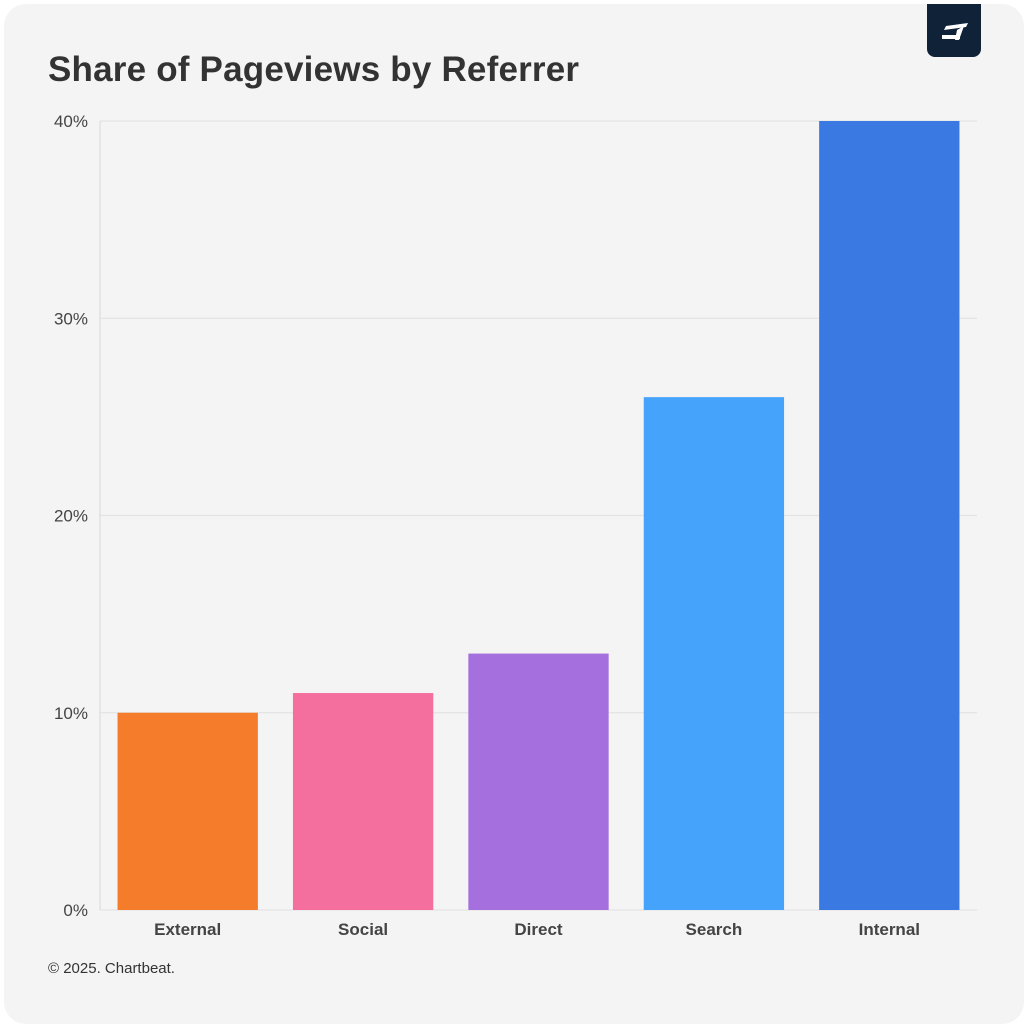 The image size is (1028, 1030). I want to click on y-tick-label: 20%, so click(71, 516).